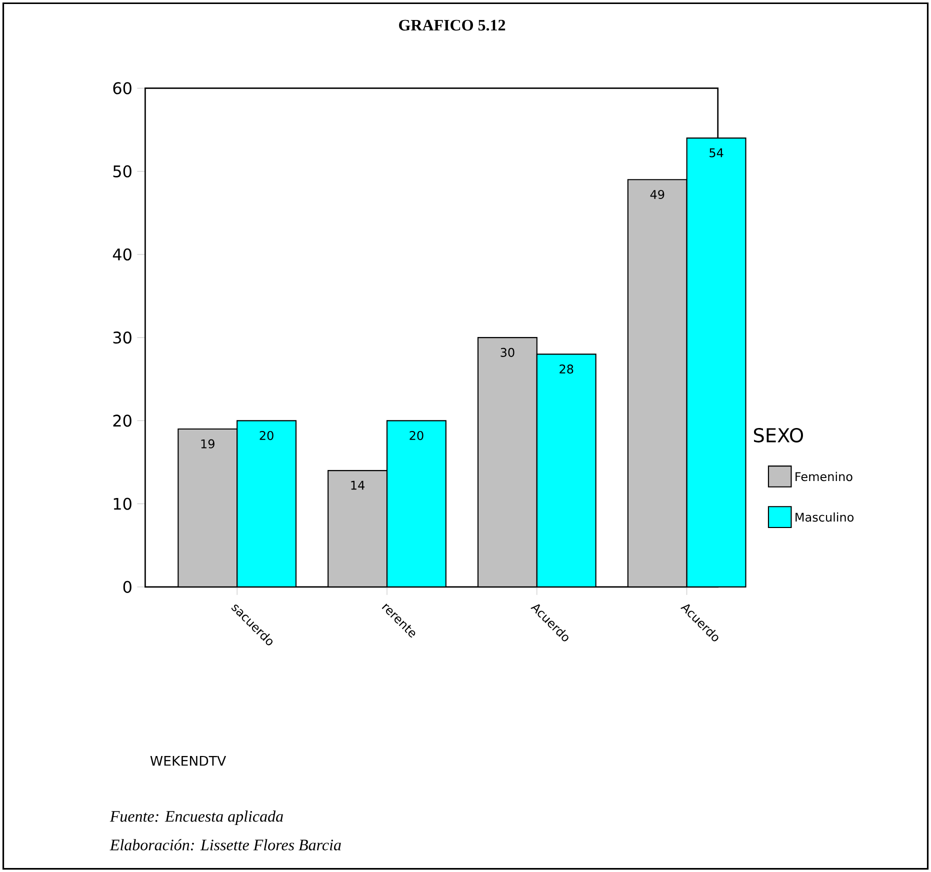 The width and height of the screenshot is (931, 872). Describe the element at coordinates (452, 25) in the screenshot. I see `chart-title: GRAFICO 5.12` at that location.